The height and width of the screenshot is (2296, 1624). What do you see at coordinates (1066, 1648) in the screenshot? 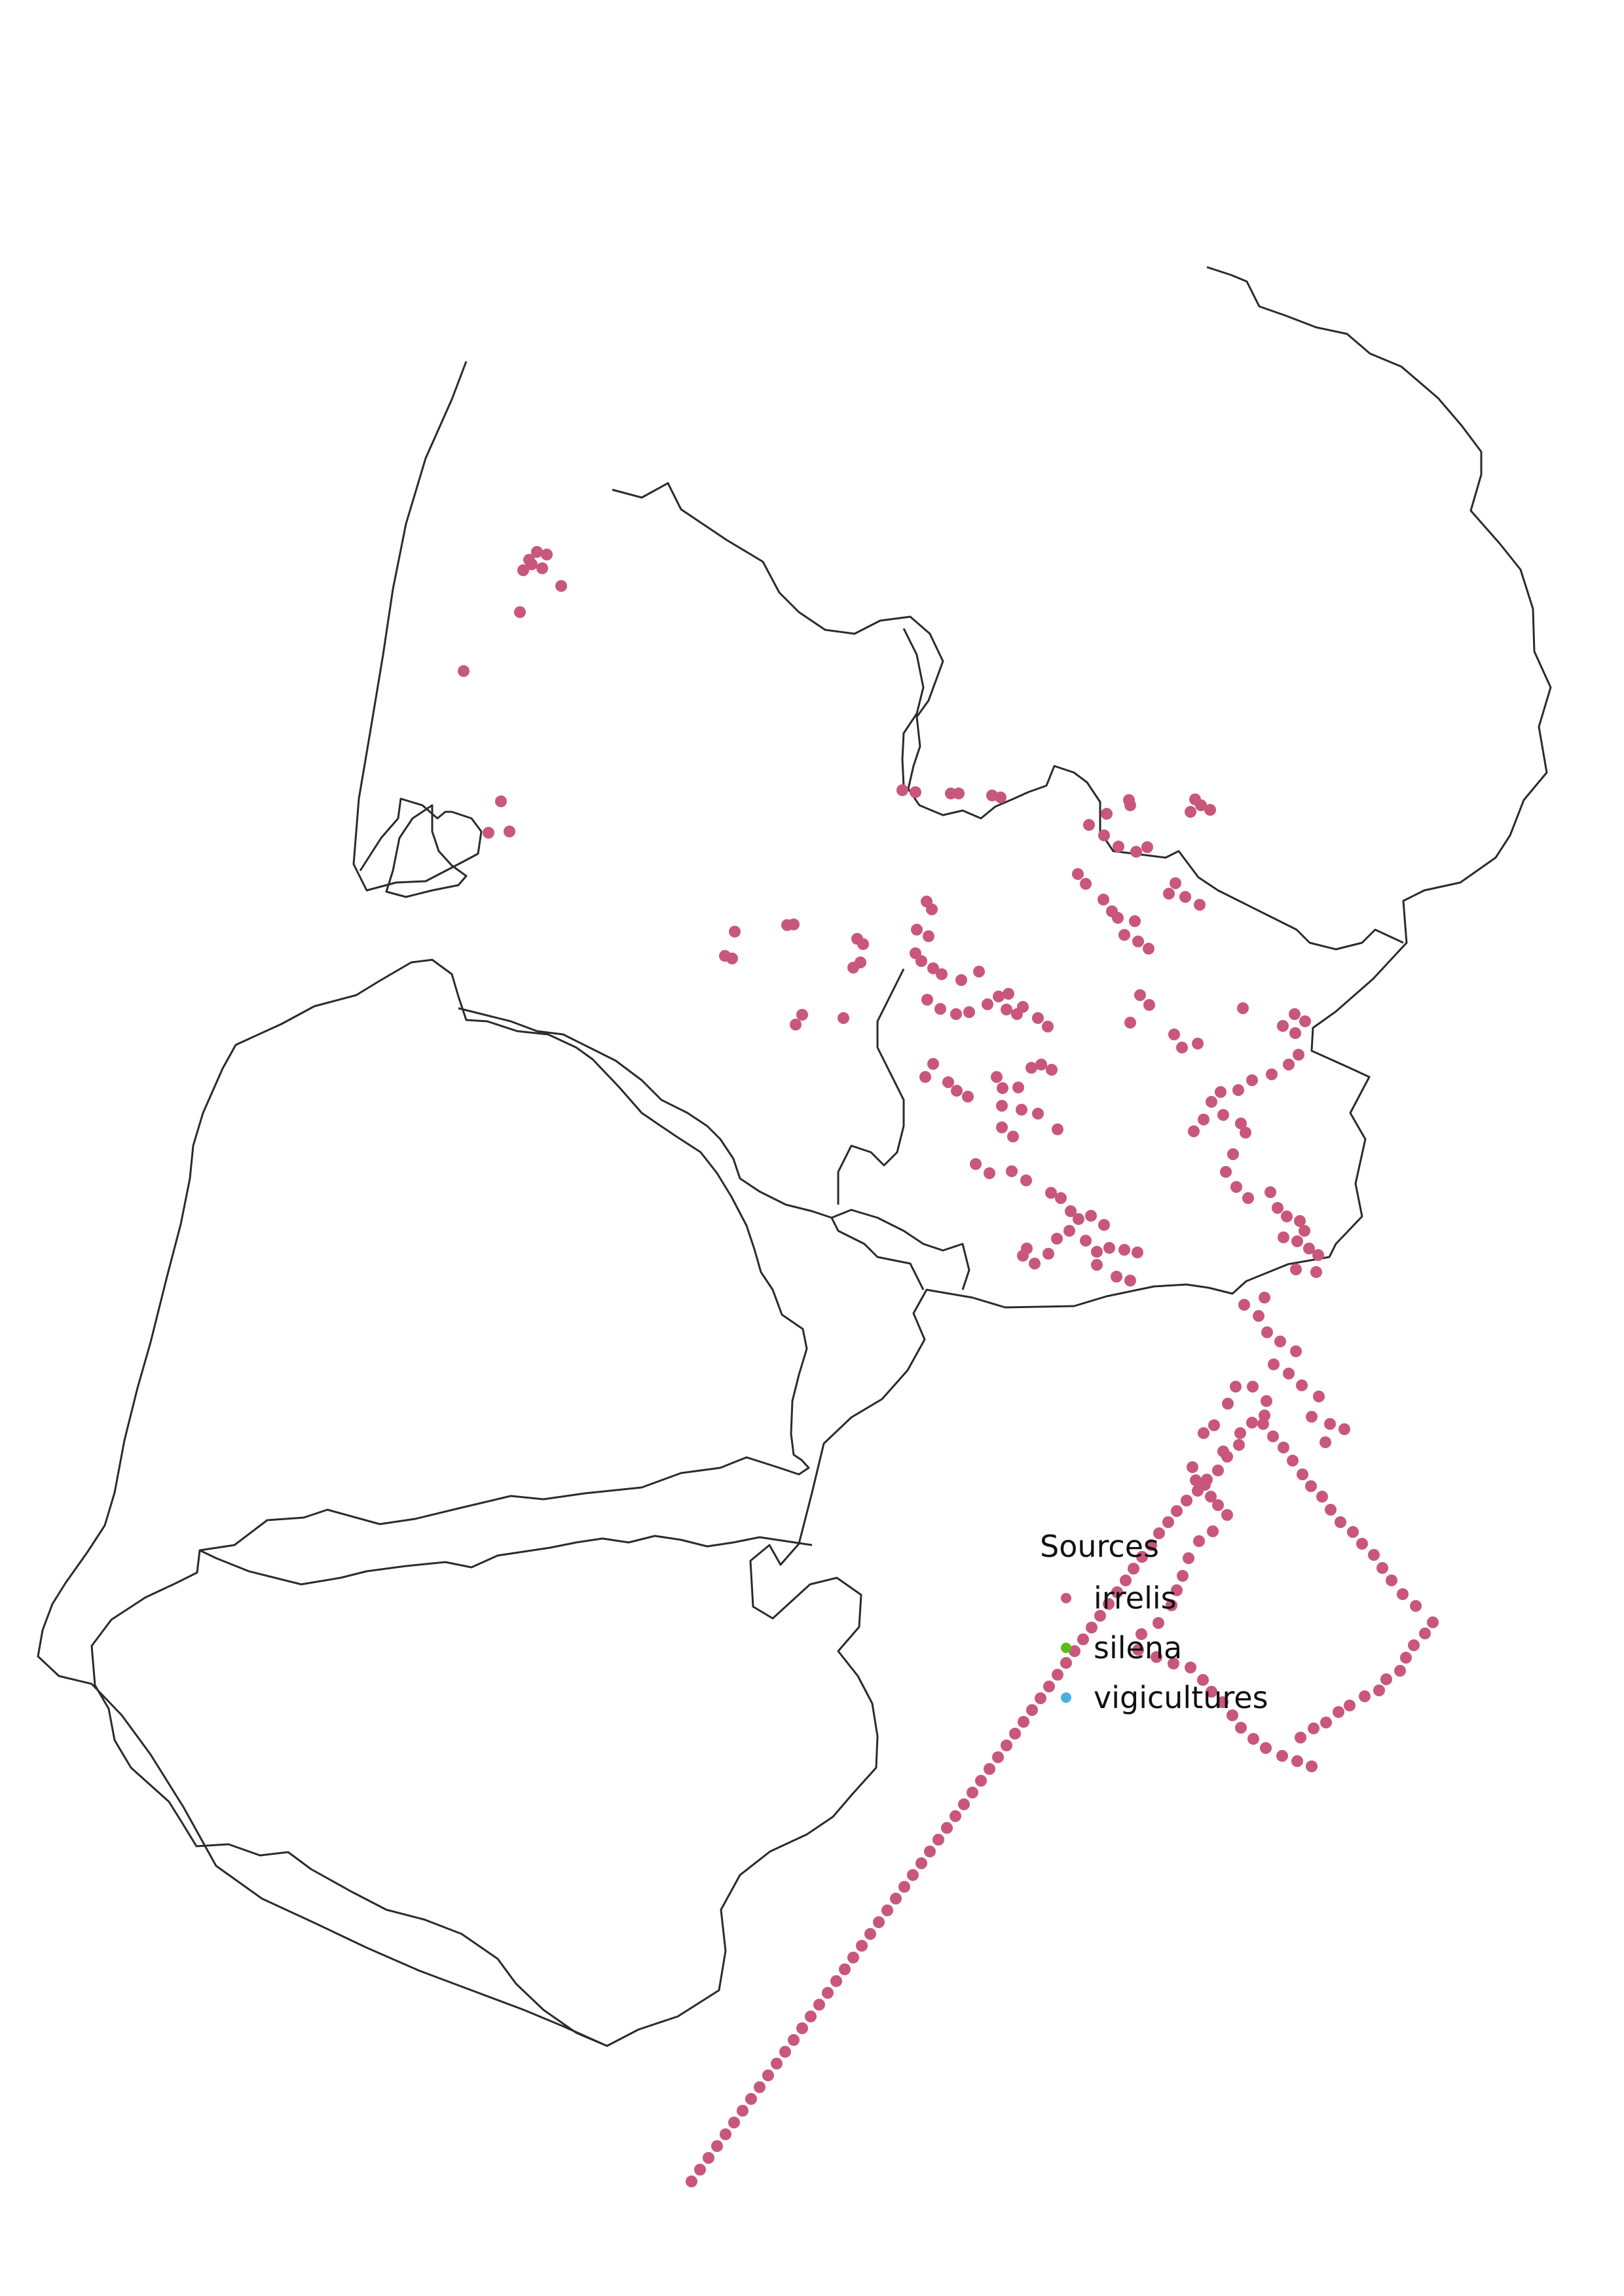
I see `legend-swatch-silena` at bounding box center [1066, 1648].